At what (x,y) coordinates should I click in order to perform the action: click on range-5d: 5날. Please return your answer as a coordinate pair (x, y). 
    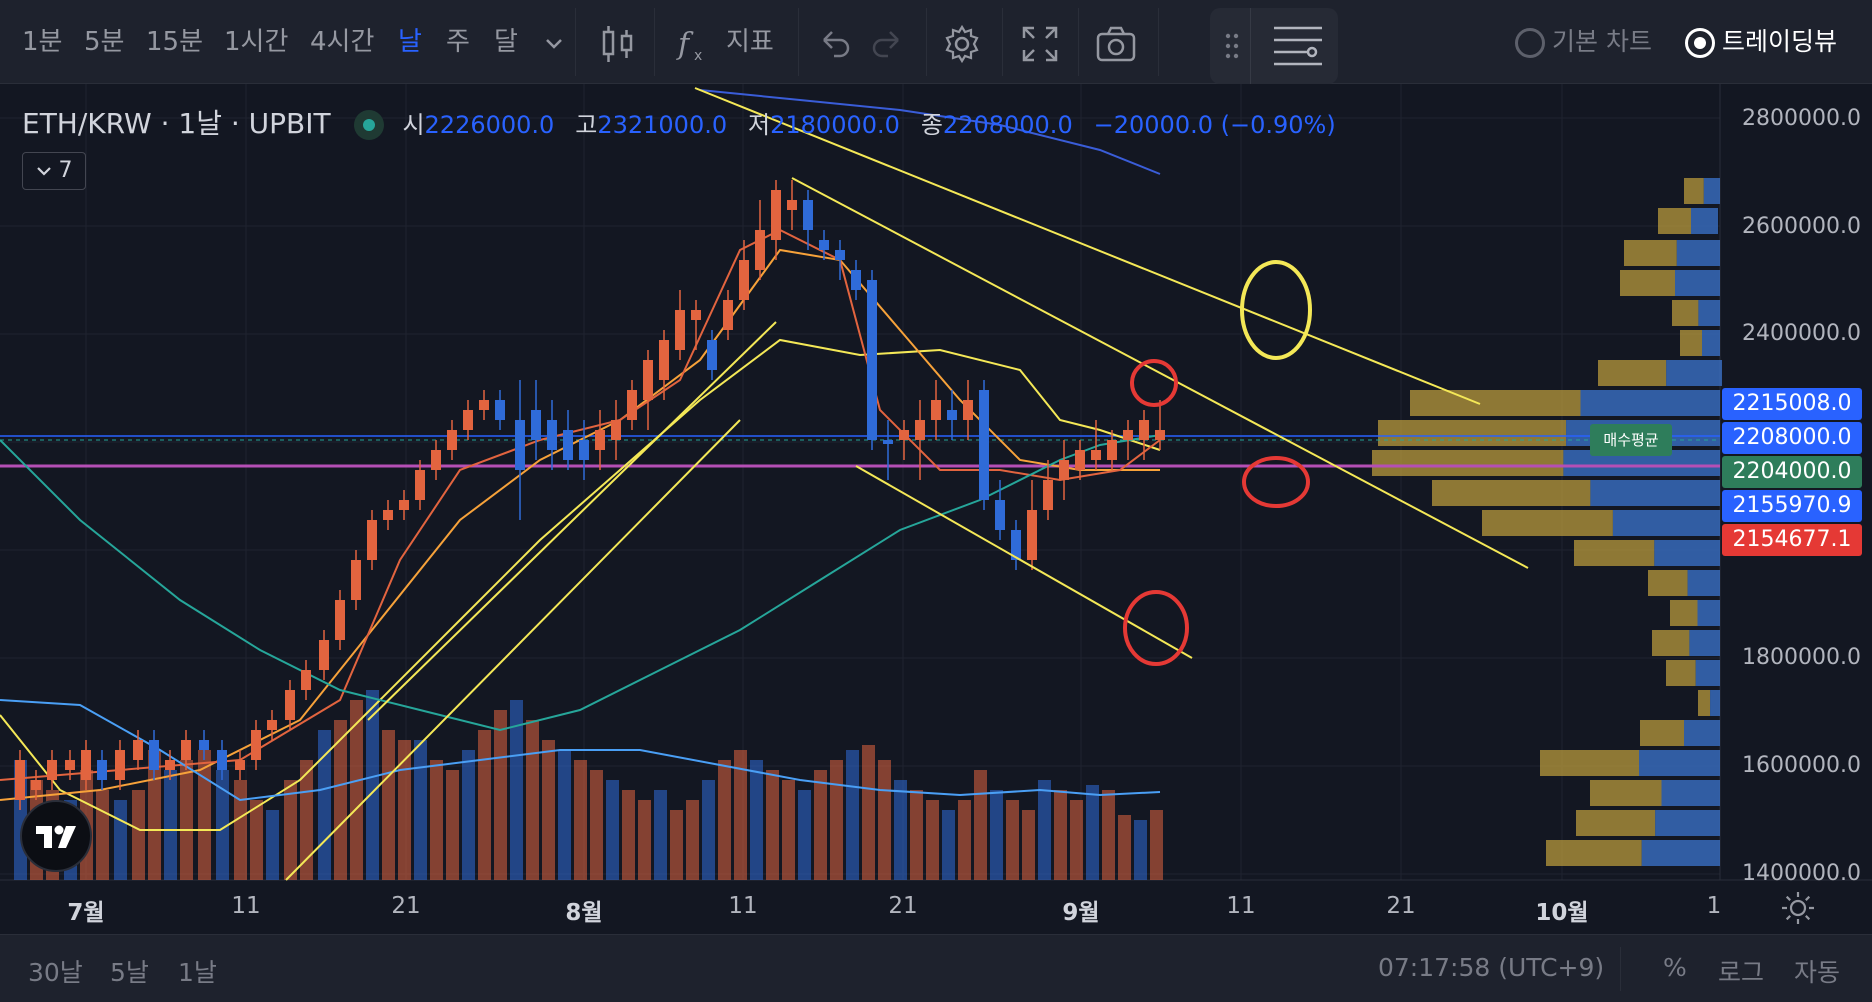
    Looking at the image, I should click on (129, 972).